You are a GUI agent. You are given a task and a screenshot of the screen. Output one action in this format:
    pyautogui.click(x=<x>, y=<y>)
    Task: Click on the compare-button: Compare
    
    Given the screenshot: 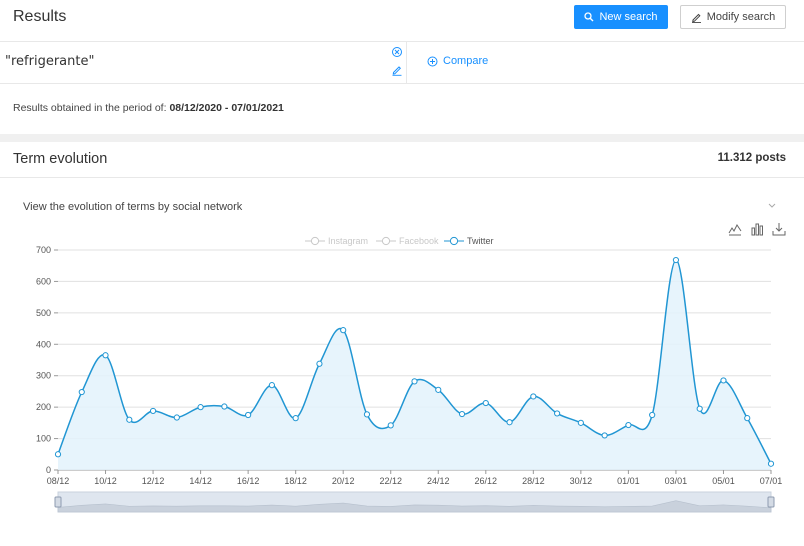 What is the action you would take?
    pyautogui.click(x=457, y=61)
    